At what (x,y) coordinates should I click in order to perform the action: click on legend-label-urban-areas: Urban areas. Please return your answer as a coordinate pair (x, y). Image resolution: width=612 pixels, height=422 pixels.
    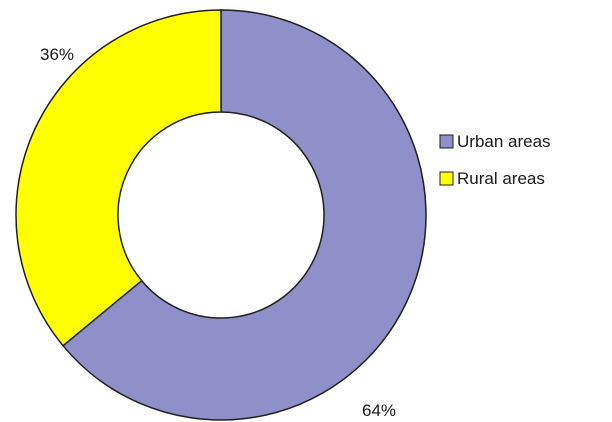
    Looking at the image, I should click on (504, 141).